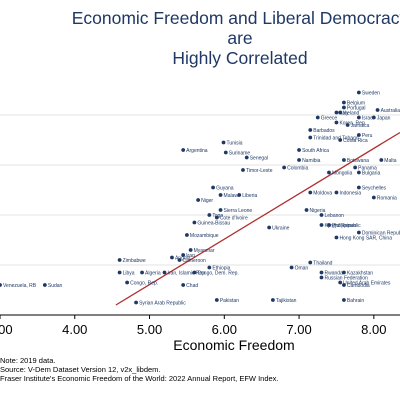  I want to click on point-label-42: Mongolia, so click(342, 174).